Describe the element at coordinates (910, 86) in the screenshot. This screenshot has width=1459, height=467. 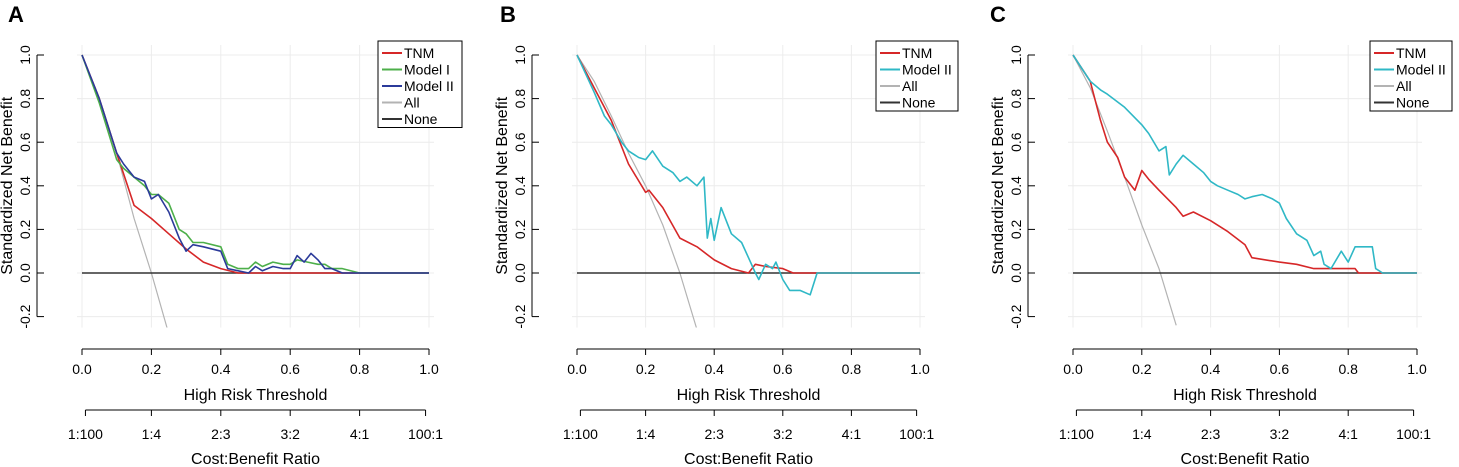
I see `legend-label: All` at that location.